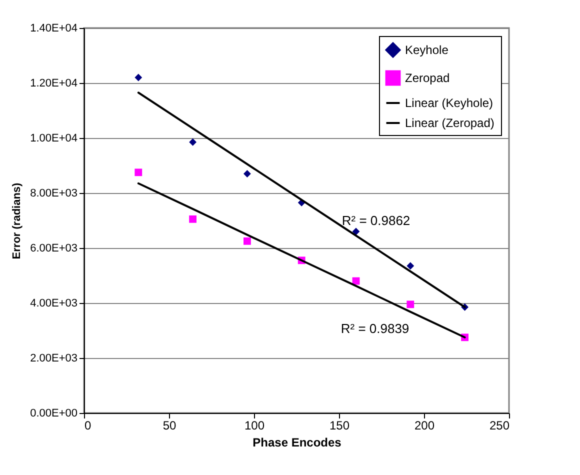 This screenshot has height=475, width=580. Describe the element at coordinates (427, 50) in the screenshot. I see `legend-label: Keyhole` at that location.